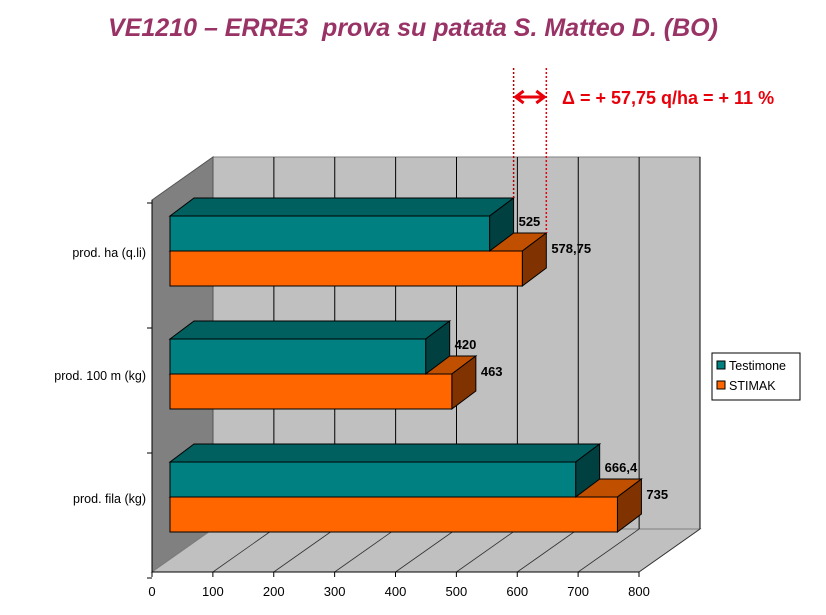 The height and width of the screenshot is (615, 826). I want to click on legend-label: Testimone, so click(757, 366).